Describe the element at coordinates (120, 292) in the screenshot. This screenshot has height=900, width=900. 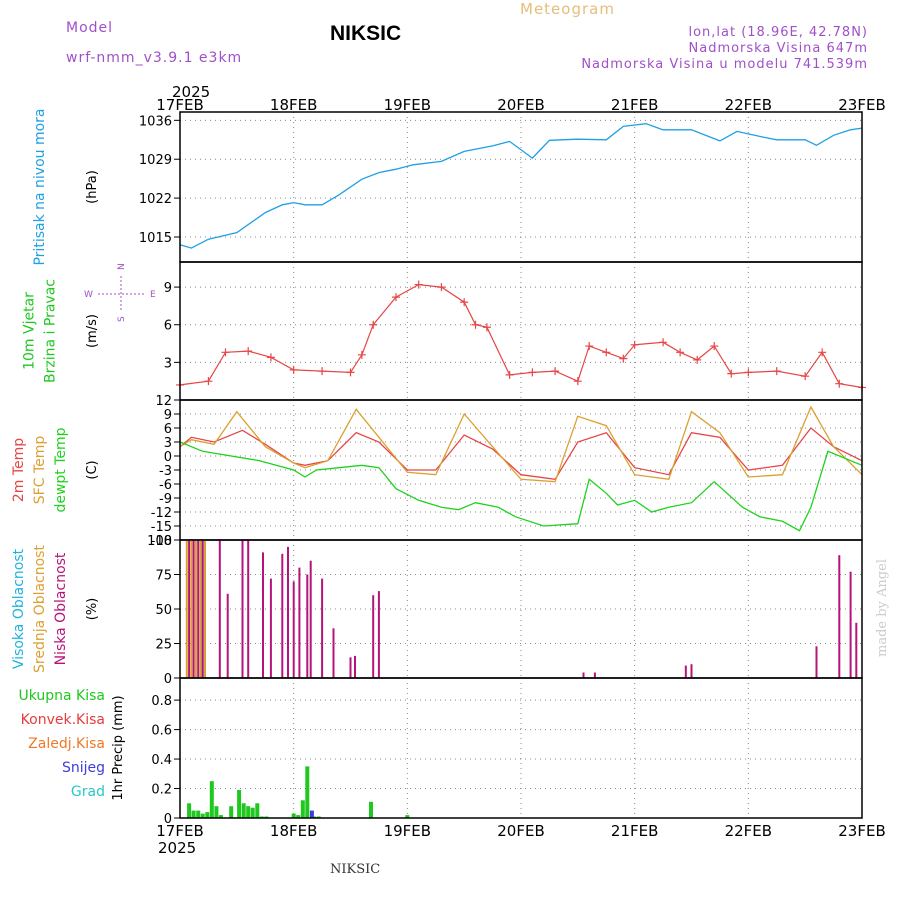
I see `wind-compass: N W E S` at that location.